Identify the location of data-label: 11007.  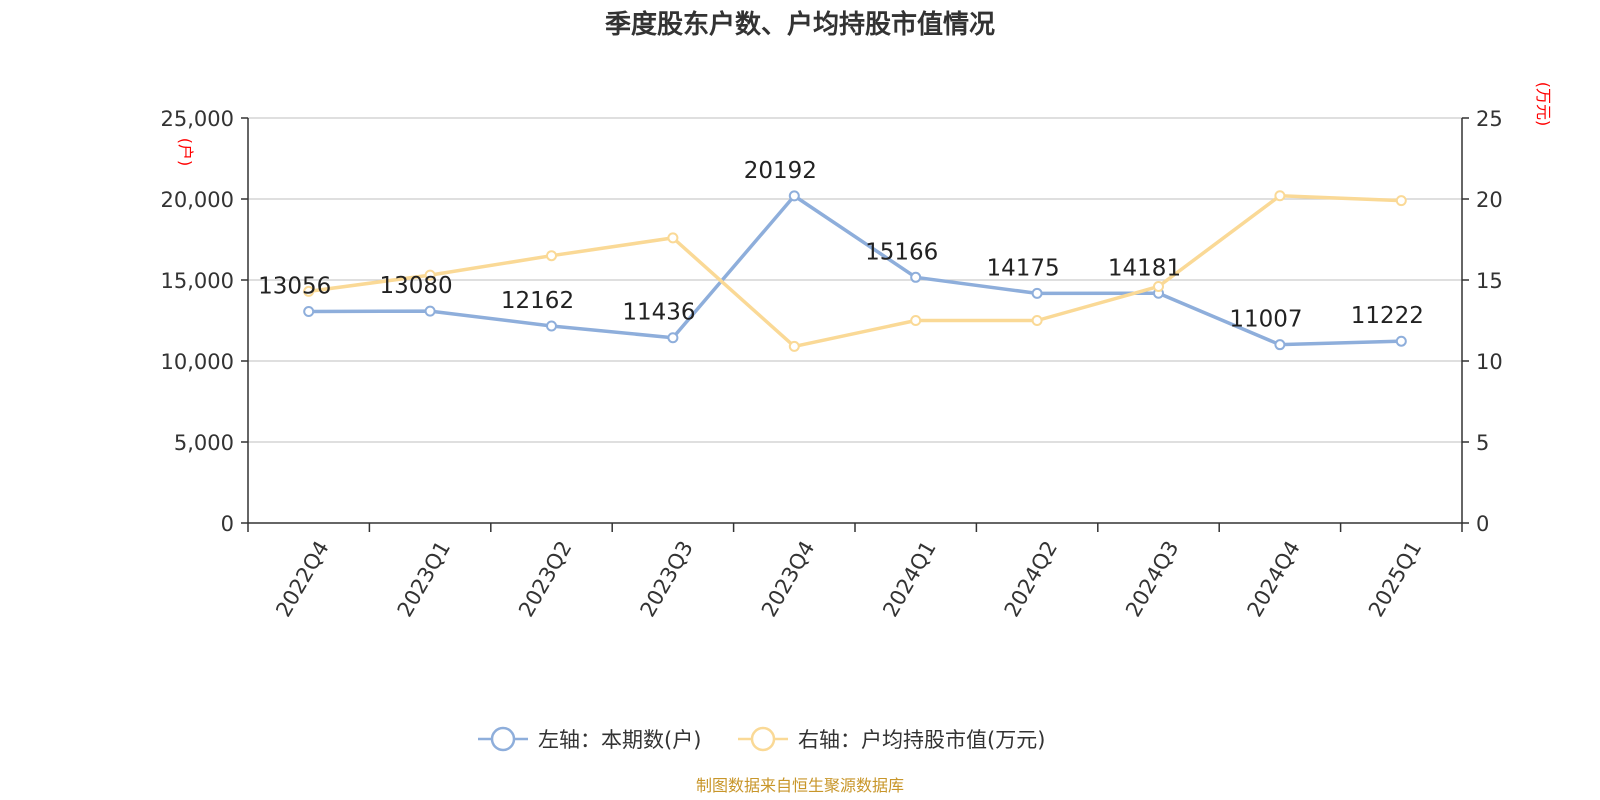
(1265, 320).